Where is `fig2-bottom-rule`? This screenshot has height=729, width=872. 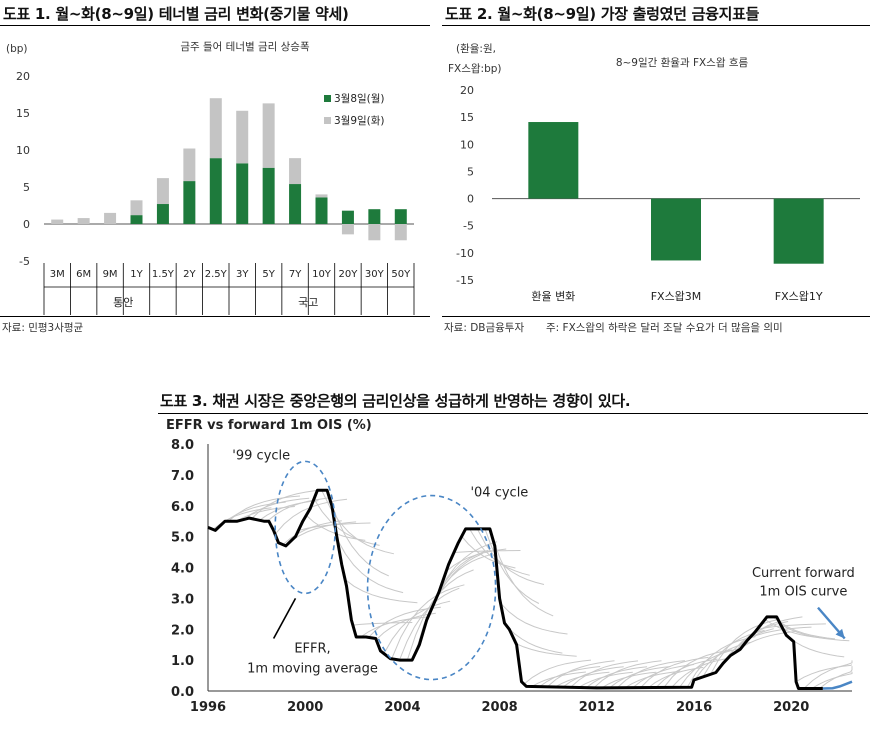
fig2-bottom-rule is located at coordinates (656, 316).